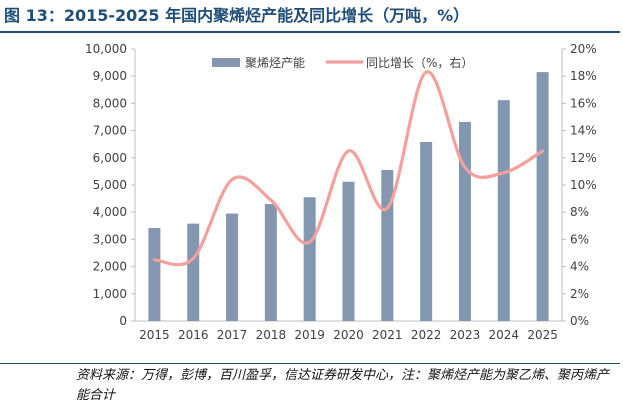 This screenshot has height=414, width=623. What do you see at coordinates (583, 103) in the screenshot?
I see `right-tick-label: 16%` at bounding box center [583, 103].